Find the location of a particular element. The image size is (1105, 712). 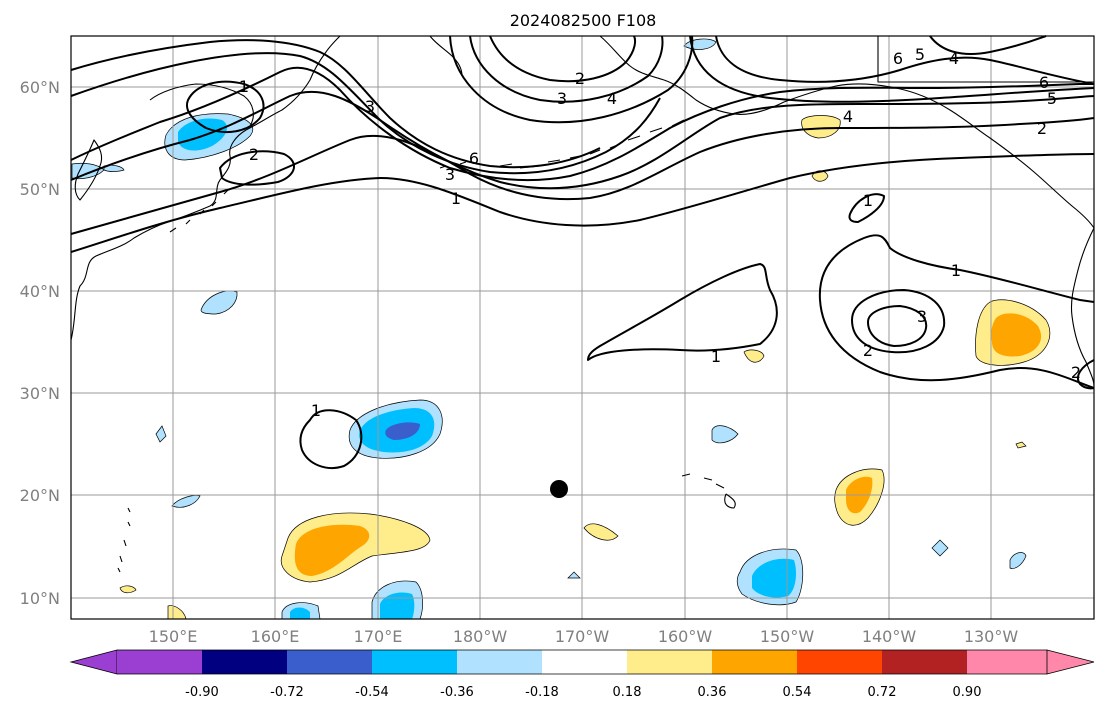

contour-2-se-corner is located at coordinates (1085, 374).